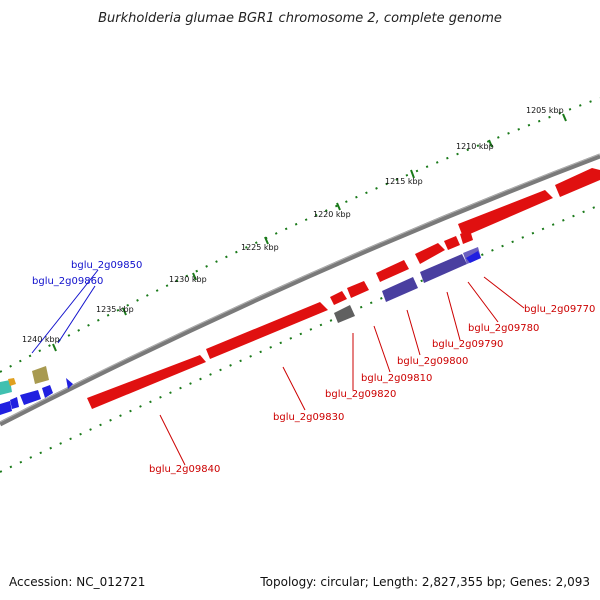  What do you see at coordinates (65, 311) in the screenshot?
I see `label-leader-lines-blue` at bounding box center [65, 311].